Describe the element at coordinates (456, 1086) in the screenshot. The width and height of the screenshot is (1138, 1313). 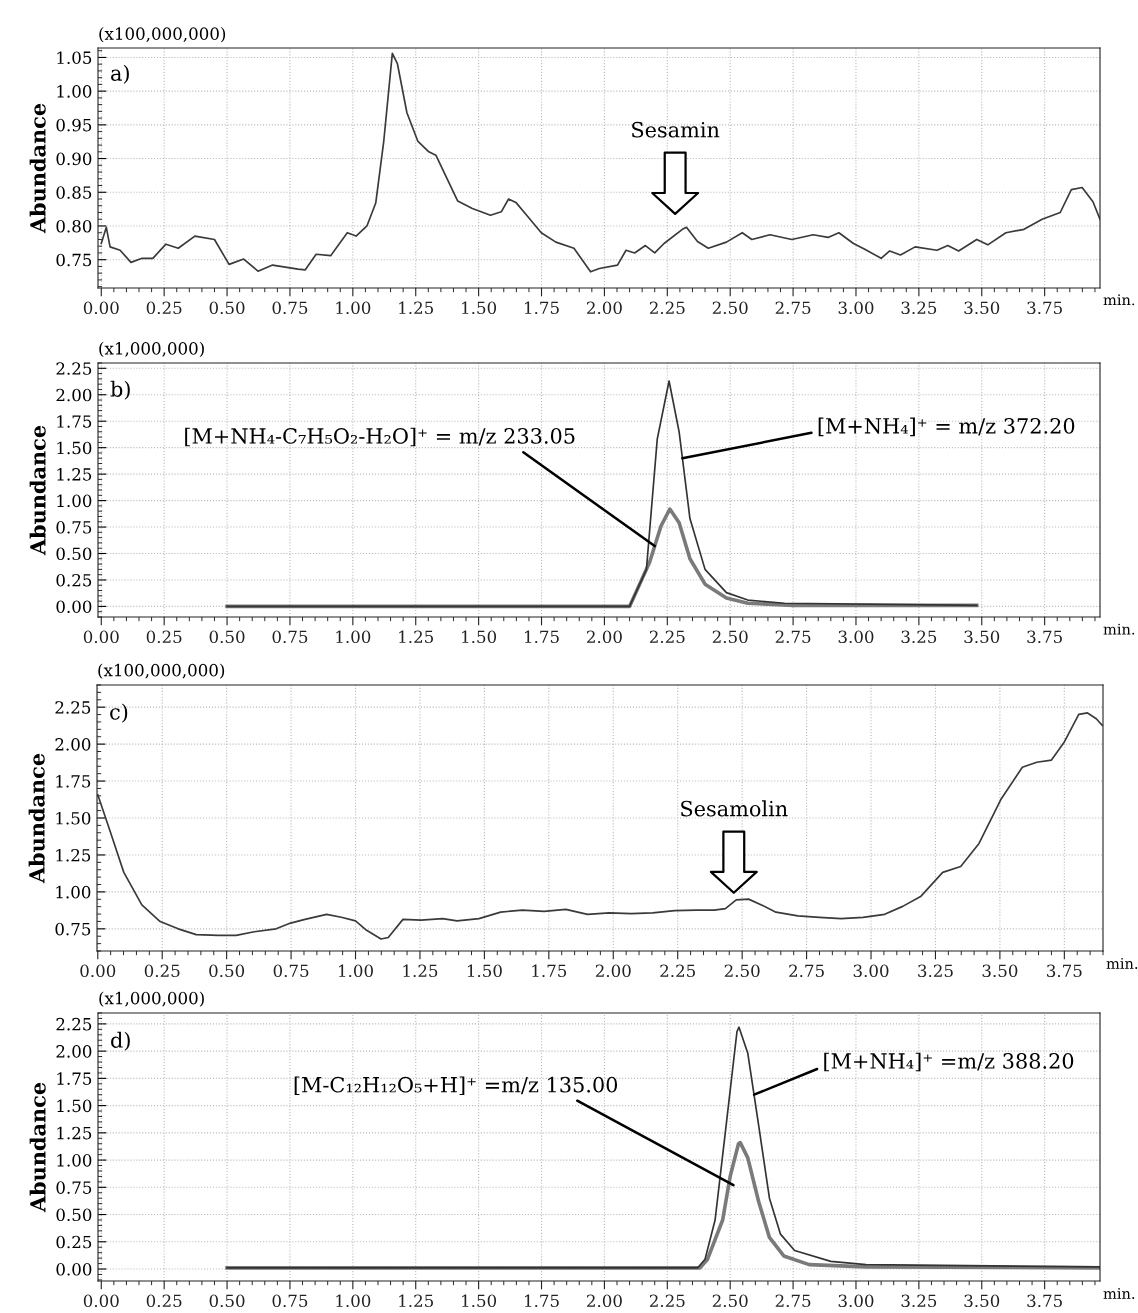
I see `annotation: [M-C₁₂H₁₂O₅+H]⁺ =m/z 135.00` at that location.